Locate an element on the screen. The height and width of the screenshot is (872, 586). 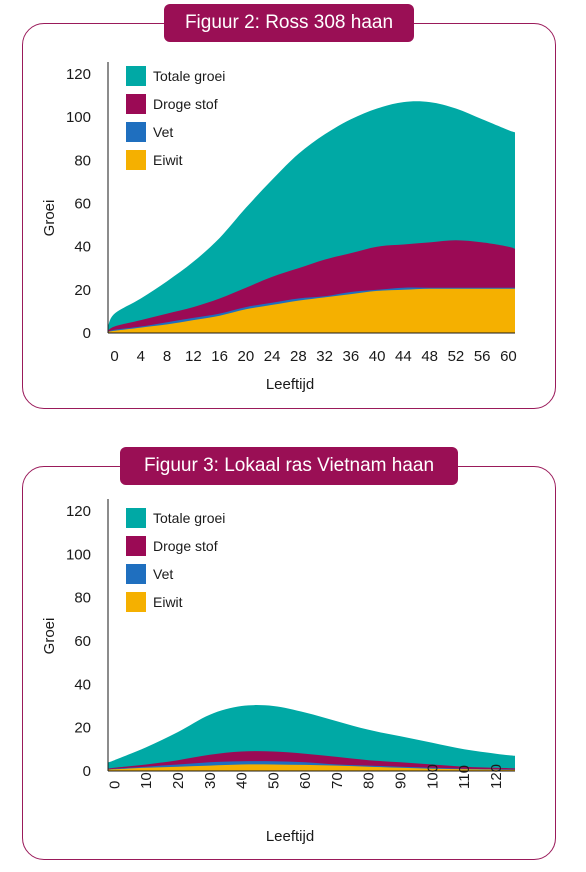
ross-legend-swatch-droge-stof is located at coordinates (136, 104).